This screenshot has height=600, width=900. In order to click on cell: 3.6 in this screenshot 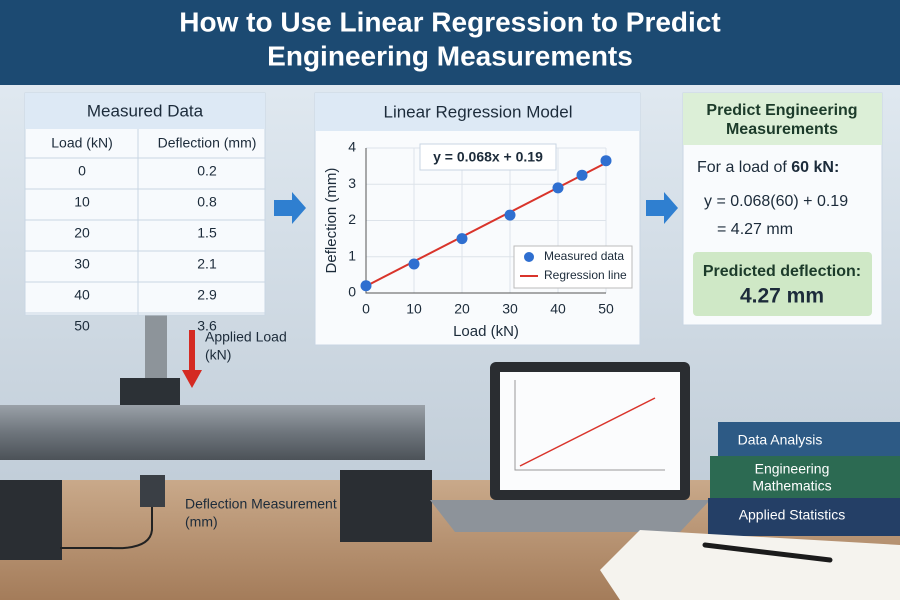, I will do `click(207, 326)`.